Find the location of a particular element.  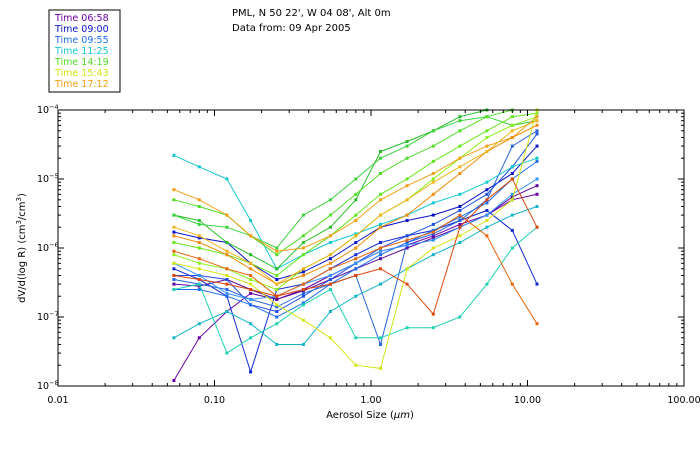

y-axis-label: dV/d(log R) (cm3/cm3) is located at coordinates (21, 248).